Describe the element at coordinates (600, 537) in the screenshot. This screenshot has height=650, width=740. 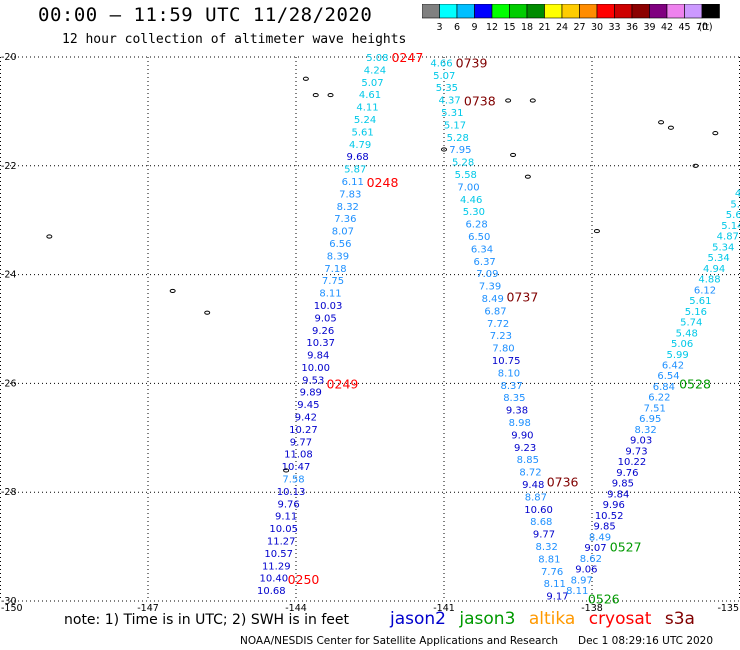
I see `wave-height-value: 8.49` at that location.